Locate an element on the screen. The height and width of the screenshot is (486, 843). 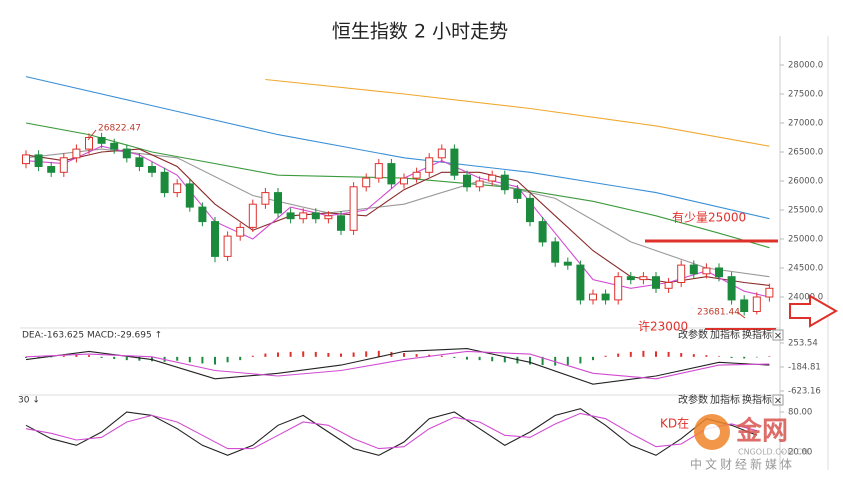
y-tick-label: 25500.0 is located at coordinates (805, 211).